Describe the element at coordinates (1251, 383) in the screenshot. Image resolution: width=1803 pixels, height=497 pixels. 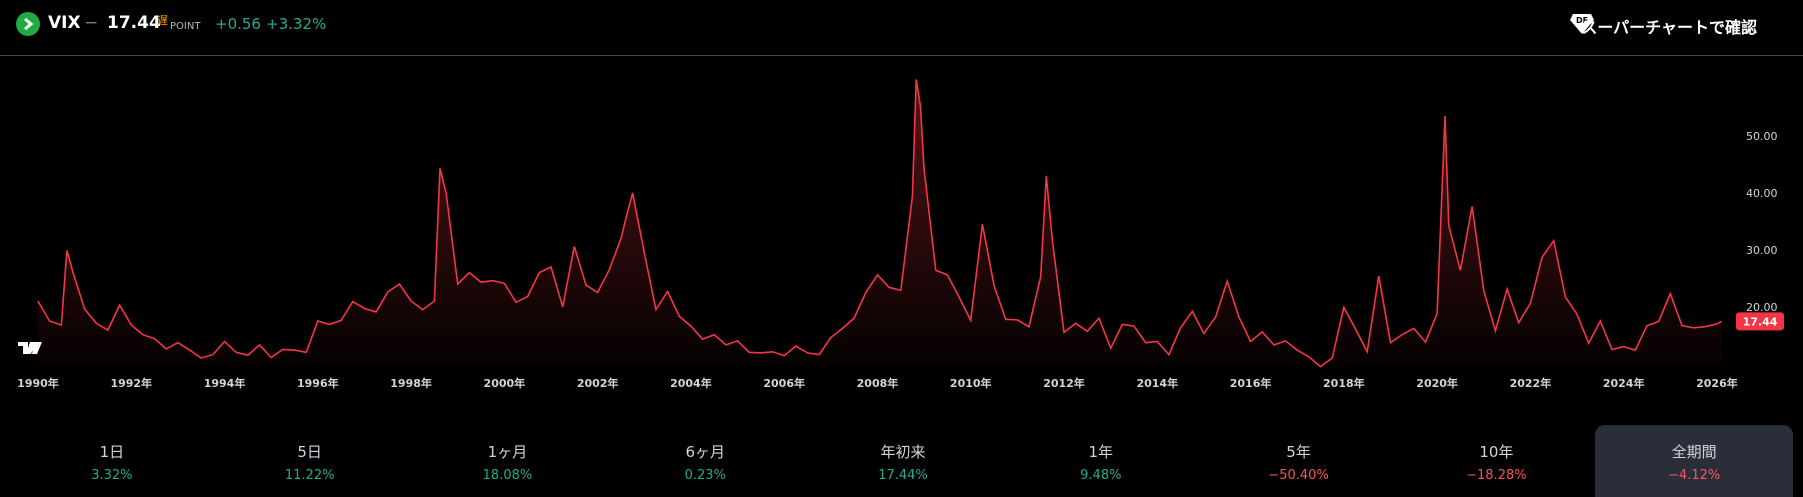
I see `x-tick-label: 2016年` at that location.